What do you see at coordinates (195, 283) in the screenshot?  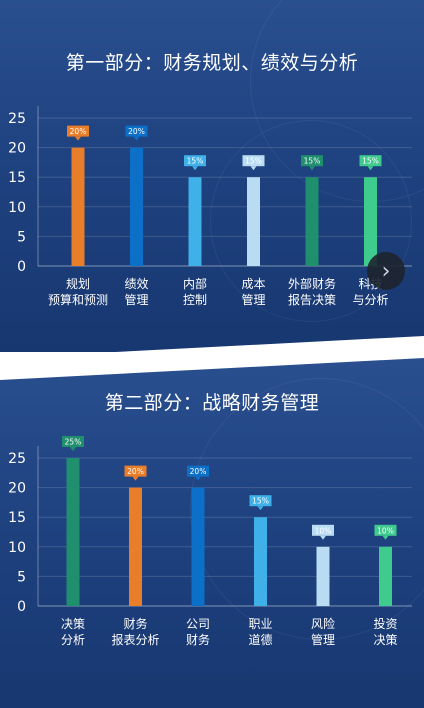 I see `x-tick-label: 内部` at bounding box center [195, 283].